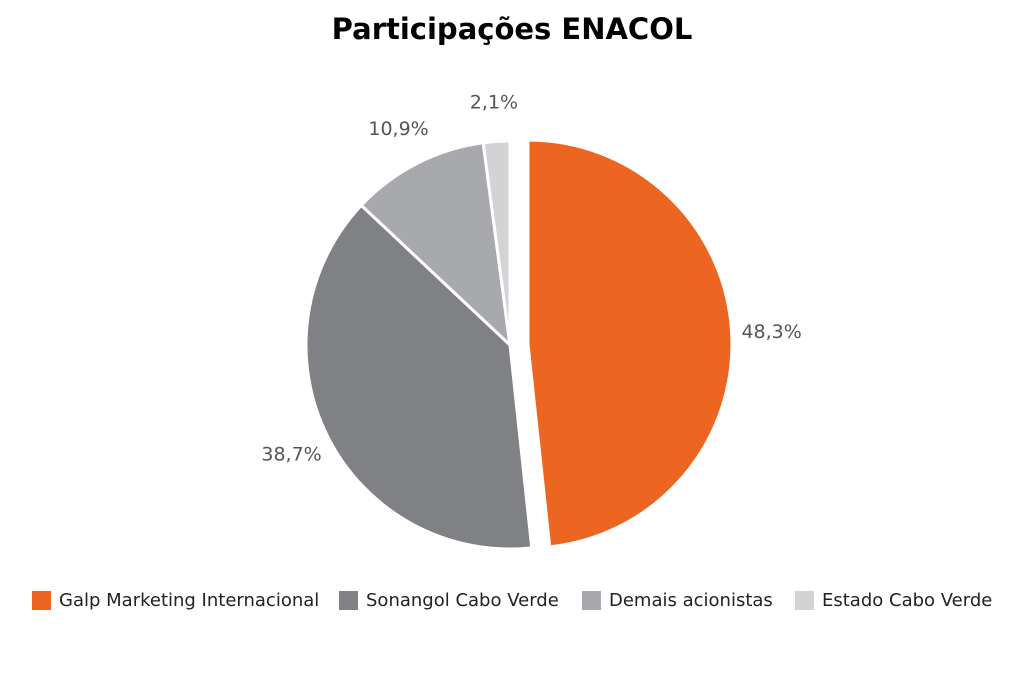 Image resolution: width=1024 pixels, height=689 pixels. Describe the element at coordinates (907, 600) in the screenshot. I see `legend-label-estado: Estado Cabo Verde` at that location.